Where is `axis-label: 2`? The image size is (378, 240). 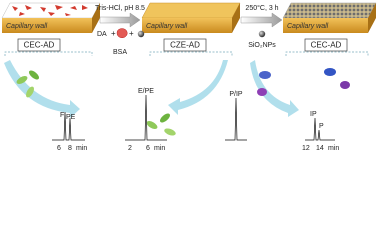 axis-label: 2 is located at coordinates (130, 148).